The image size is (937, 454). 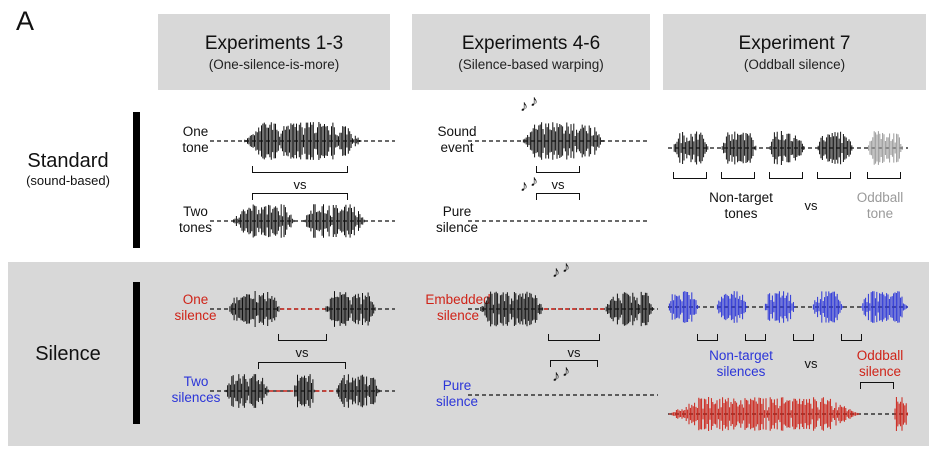 What do you see at coordinates (302, 141) in the screenshot?
I see `one-tone-waveform` at bounding box center [302, 141].